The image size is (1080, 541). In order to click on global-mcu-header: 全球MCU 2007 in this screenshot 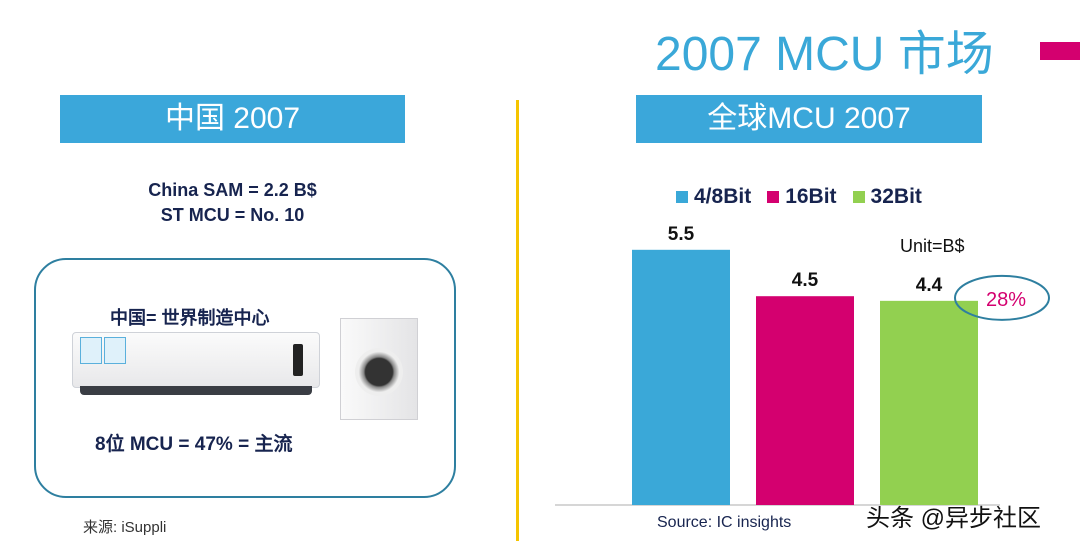, I will do `click(809, 119)`.